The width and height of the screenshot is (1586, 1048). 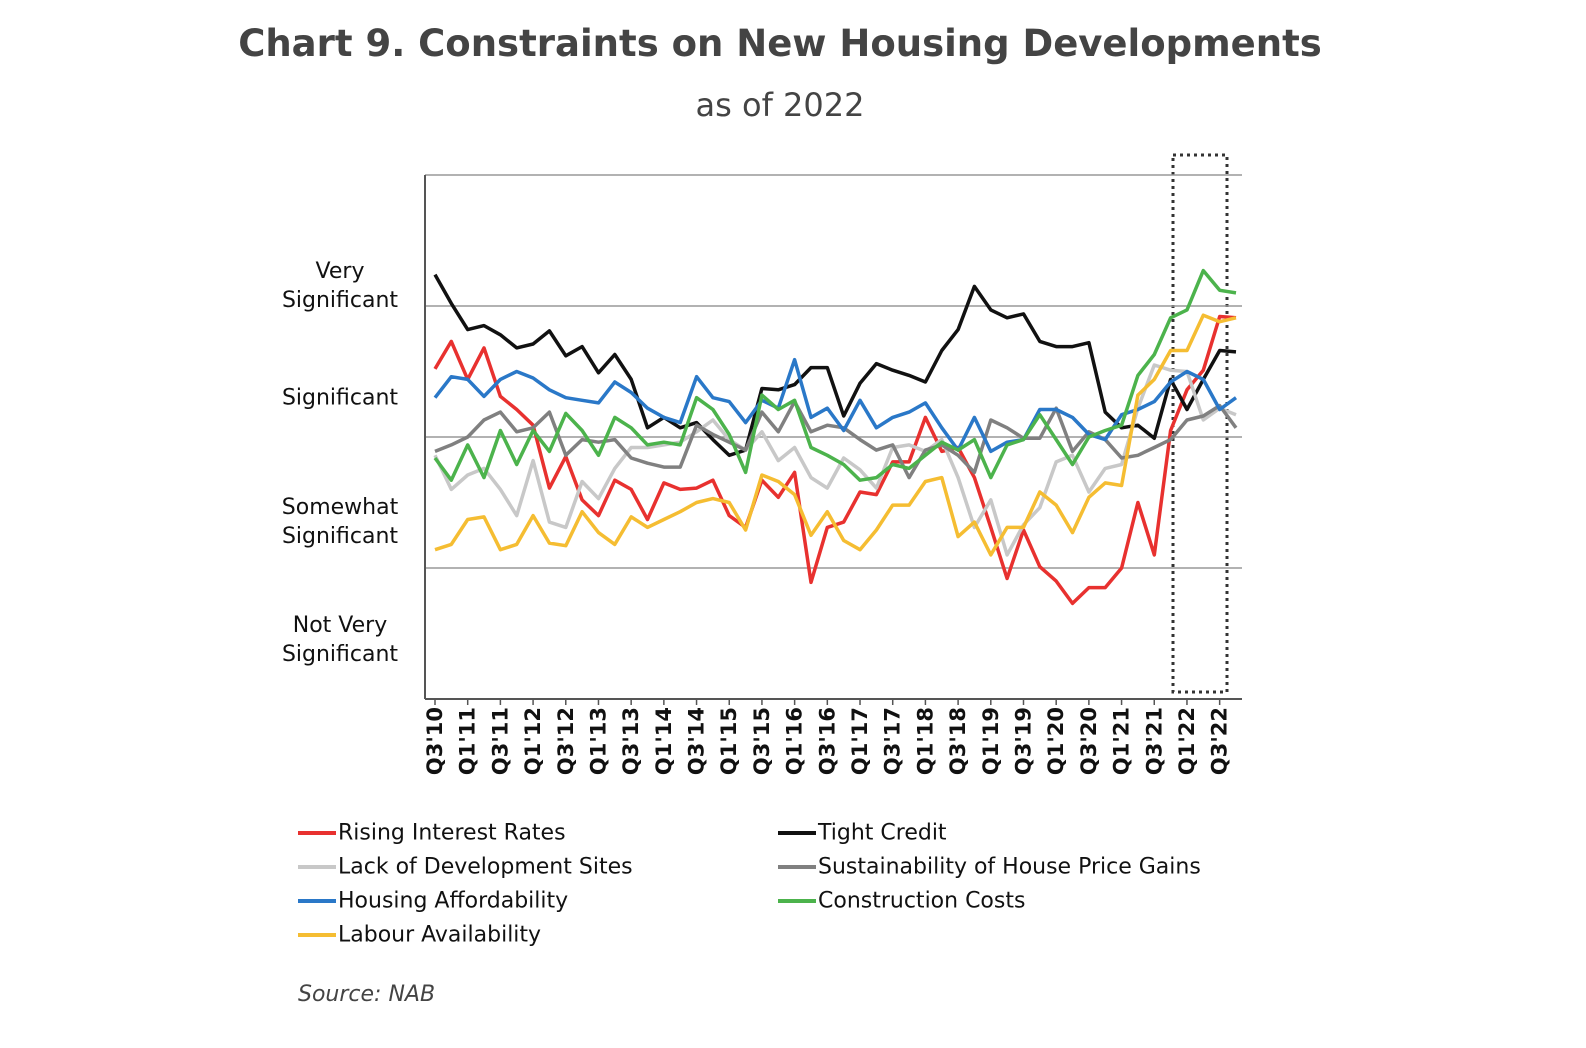 I want to click on legend-label: Lack of Development Sites, so click(x=485, y=867).